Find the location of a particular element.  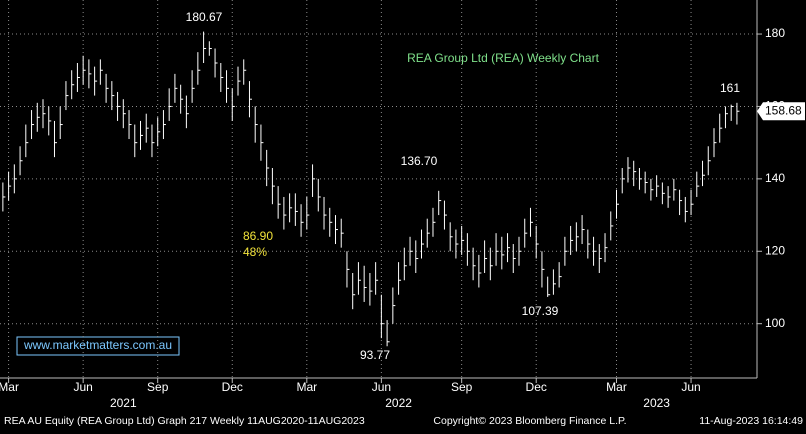

last-price-pointer is located at coordinates (781, 111).